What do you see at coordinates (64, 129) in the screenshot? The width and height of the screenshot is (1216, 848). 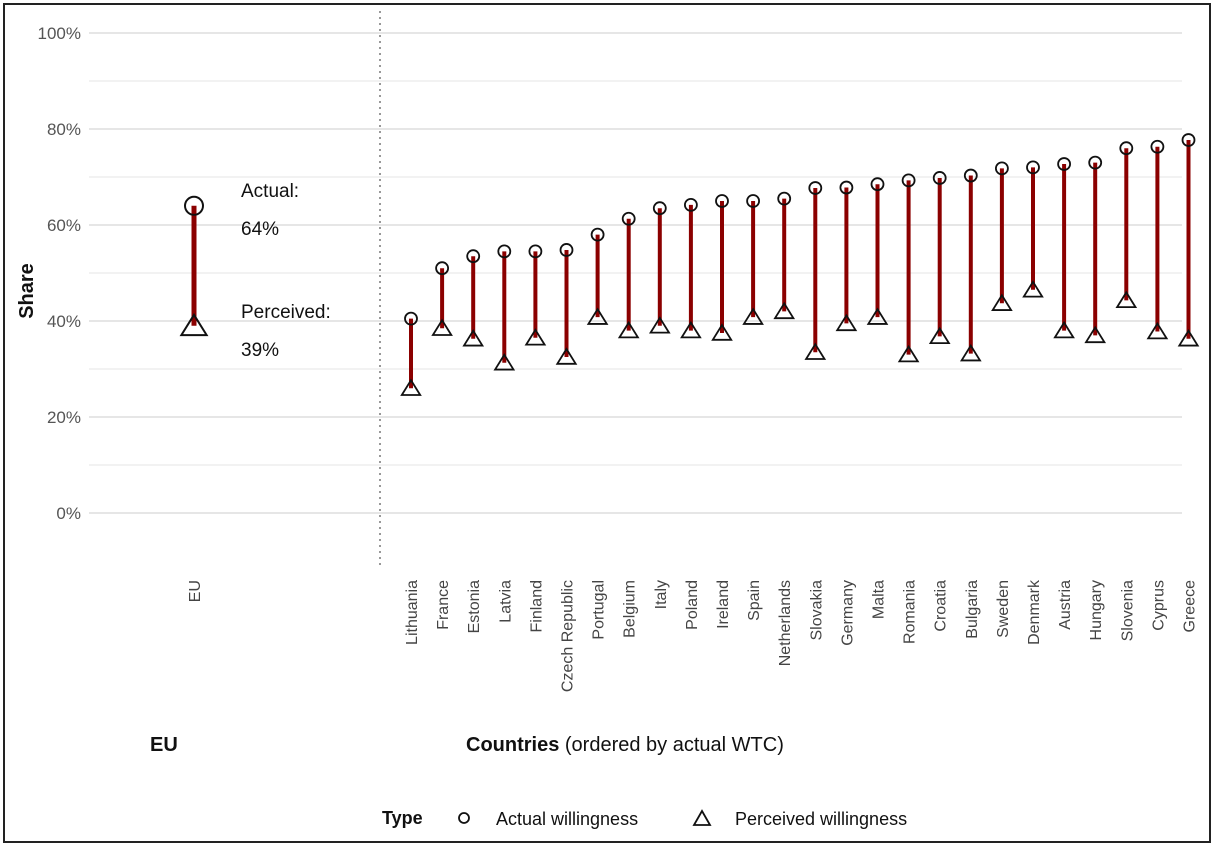 I see `y-tick-label: 80%` at bounding box center [64, 129].